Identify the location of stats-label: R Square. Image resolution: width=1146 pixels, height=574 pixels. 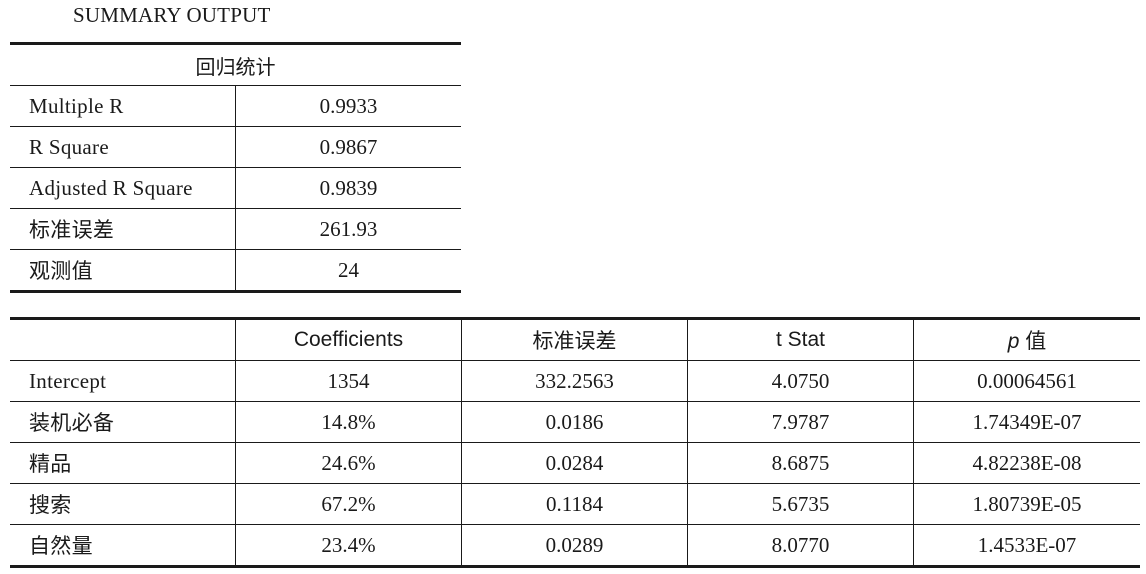
(123, 147).